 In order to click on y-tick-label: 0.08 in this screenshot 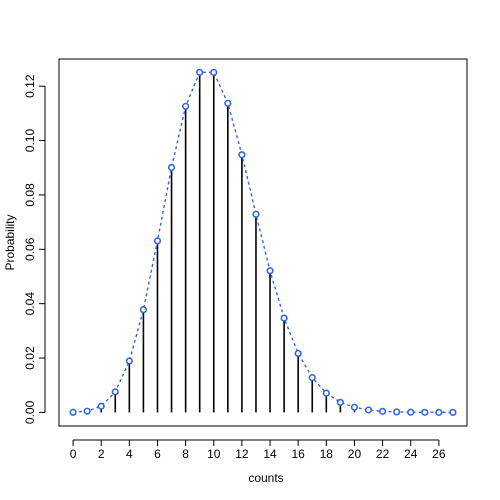, I will do `click(30, 195)`.